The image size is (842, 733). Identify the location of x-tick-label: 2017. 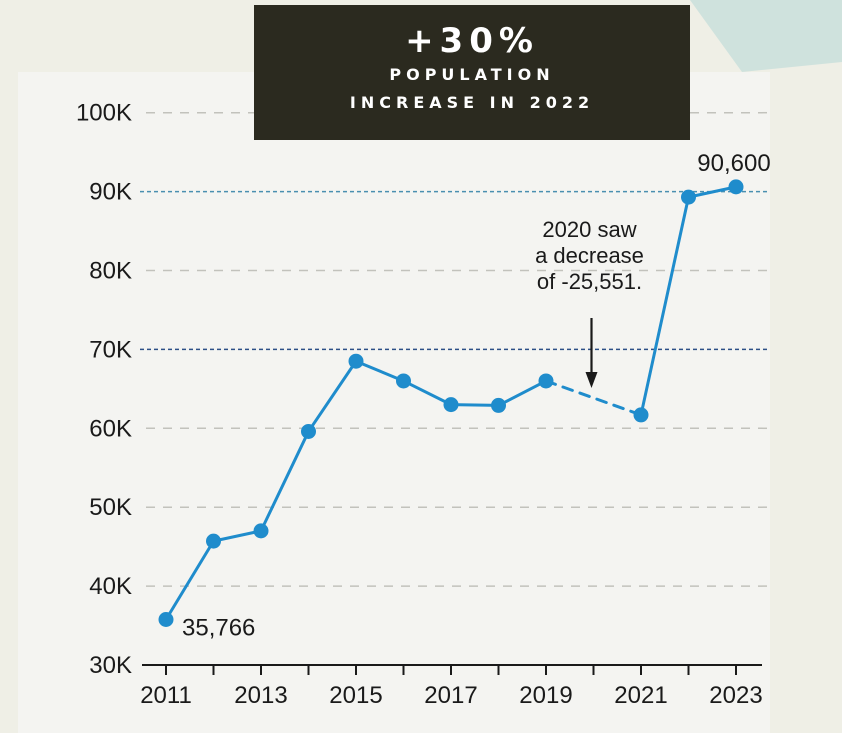
(450, 695).